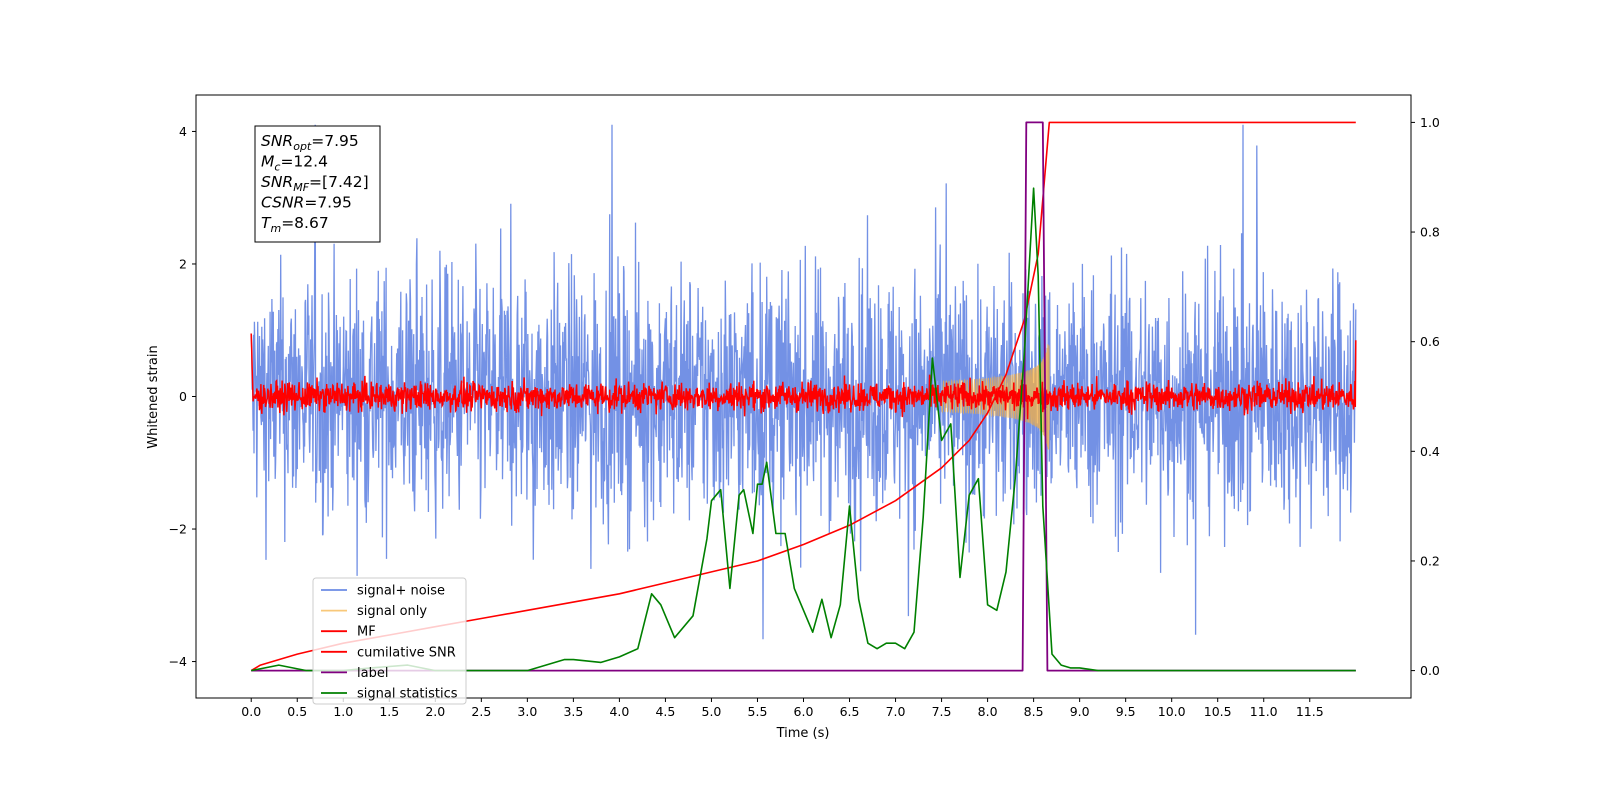 The width and height of the screenshot is (1600, 804). What do you see at coordinates (481, 711) in the screenshot?
I see `x-tick-label: 2.5` at bounding box center [481, 711].